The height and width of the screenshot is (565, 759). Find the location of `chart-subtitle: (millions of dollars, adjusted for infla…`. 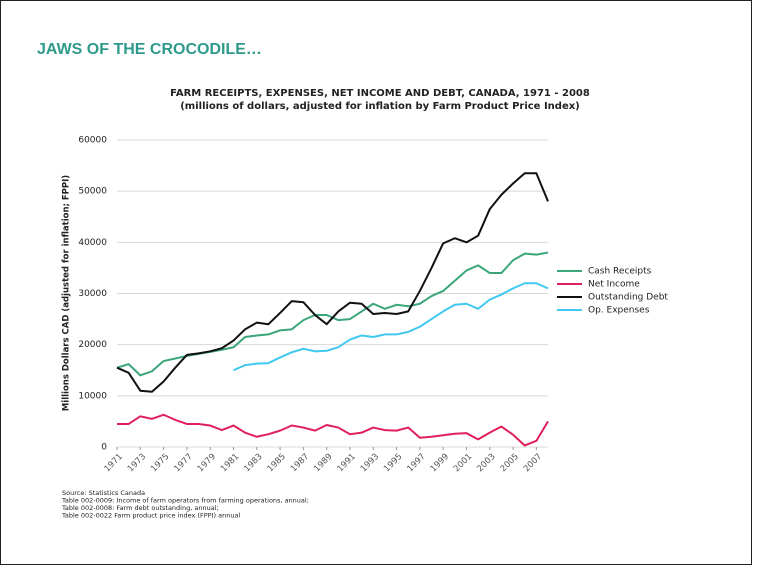

chart-subtitle: (millions of dollars, adjusted for infla… is located at coordinates (380, 106).